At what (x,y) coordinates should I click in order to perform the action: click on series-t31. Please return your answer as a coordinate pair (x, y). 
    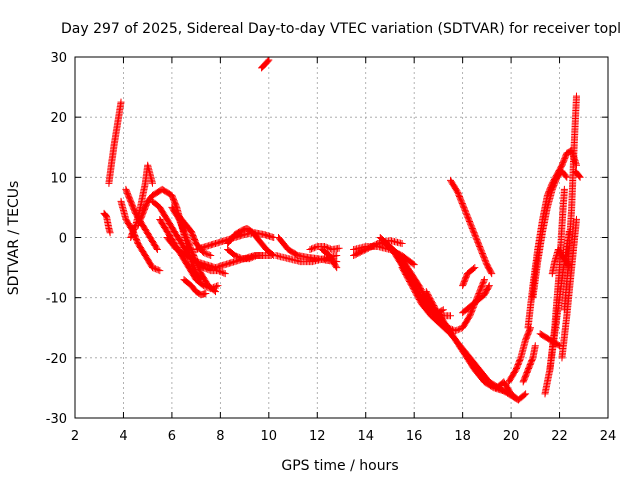
    Looking at the image, I should click on (471, 227).